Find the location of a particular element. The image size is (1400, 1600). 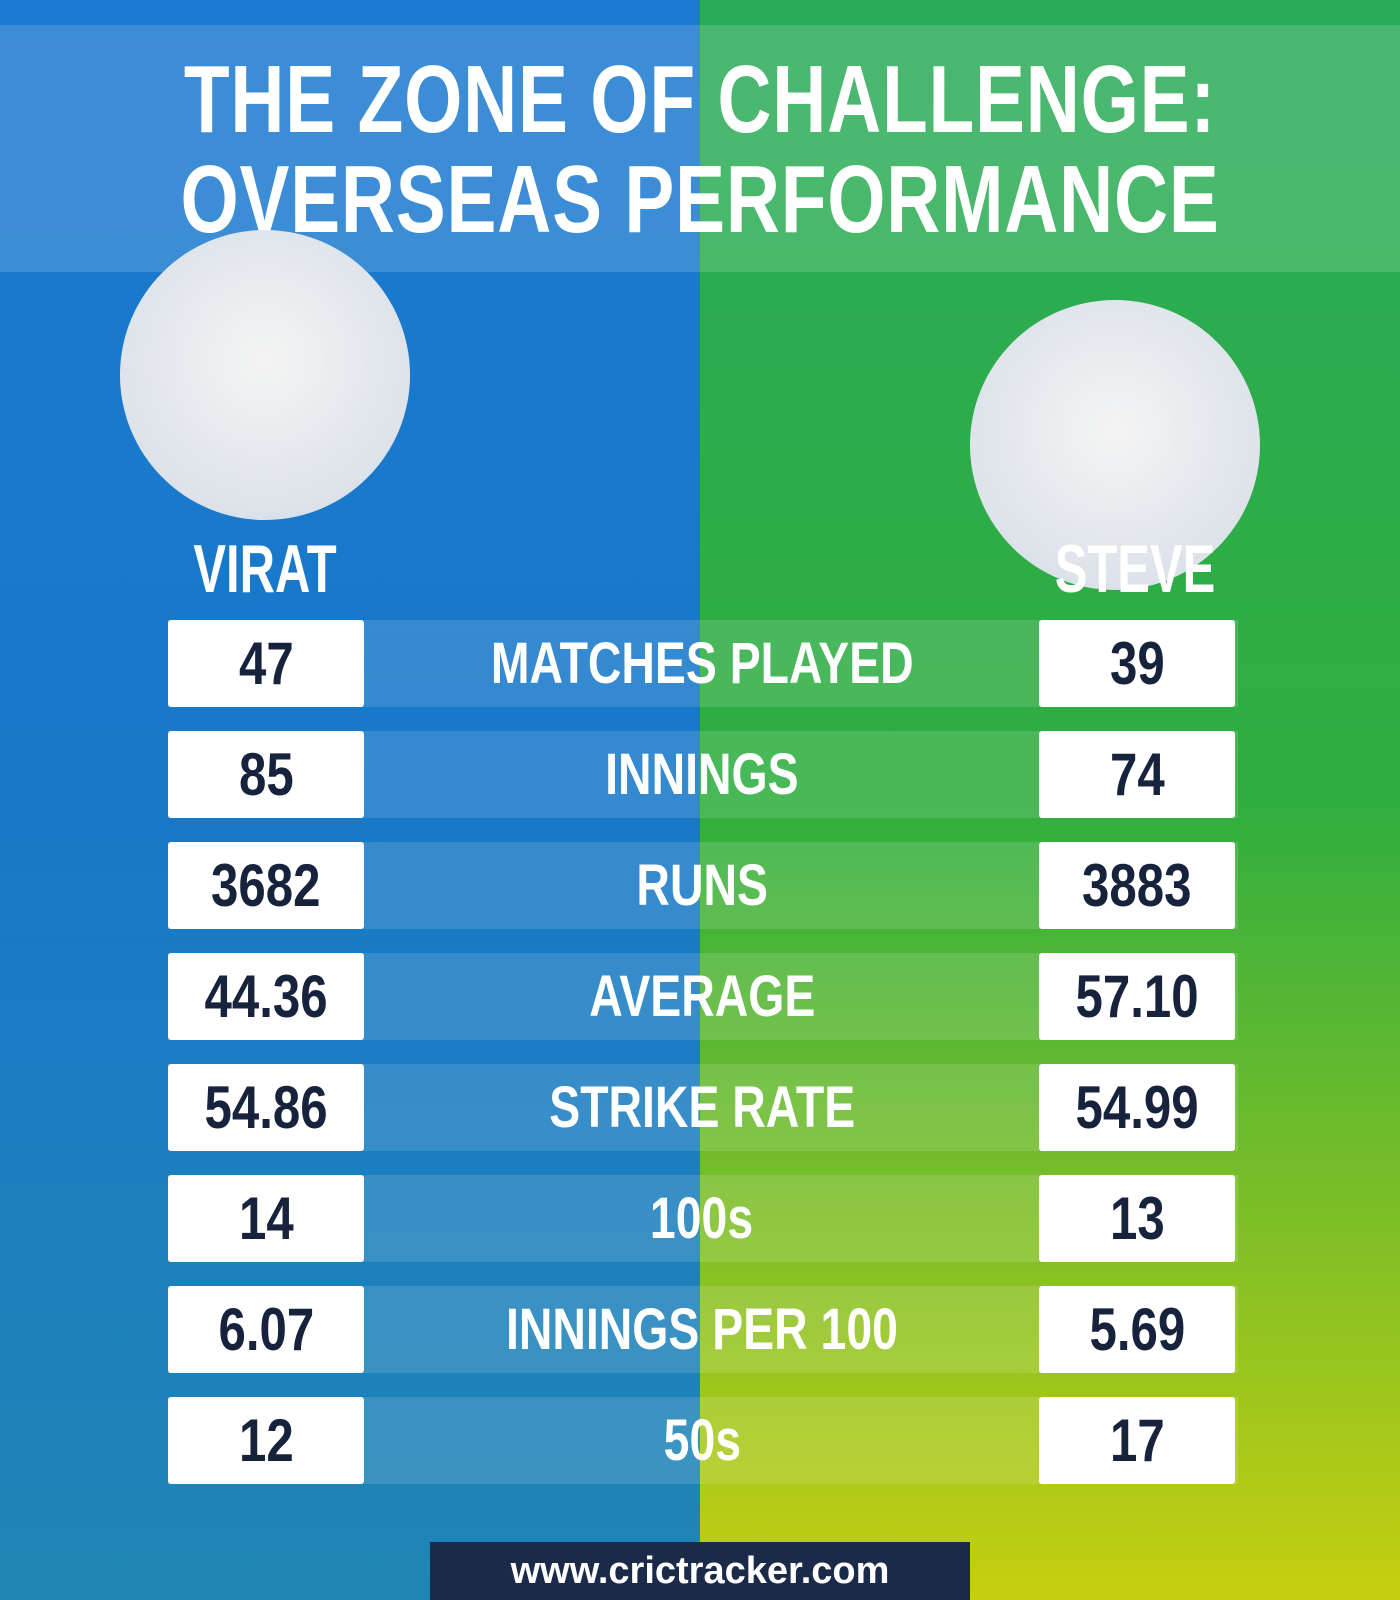

value-box: 85 is located at coordinates (266, 774).